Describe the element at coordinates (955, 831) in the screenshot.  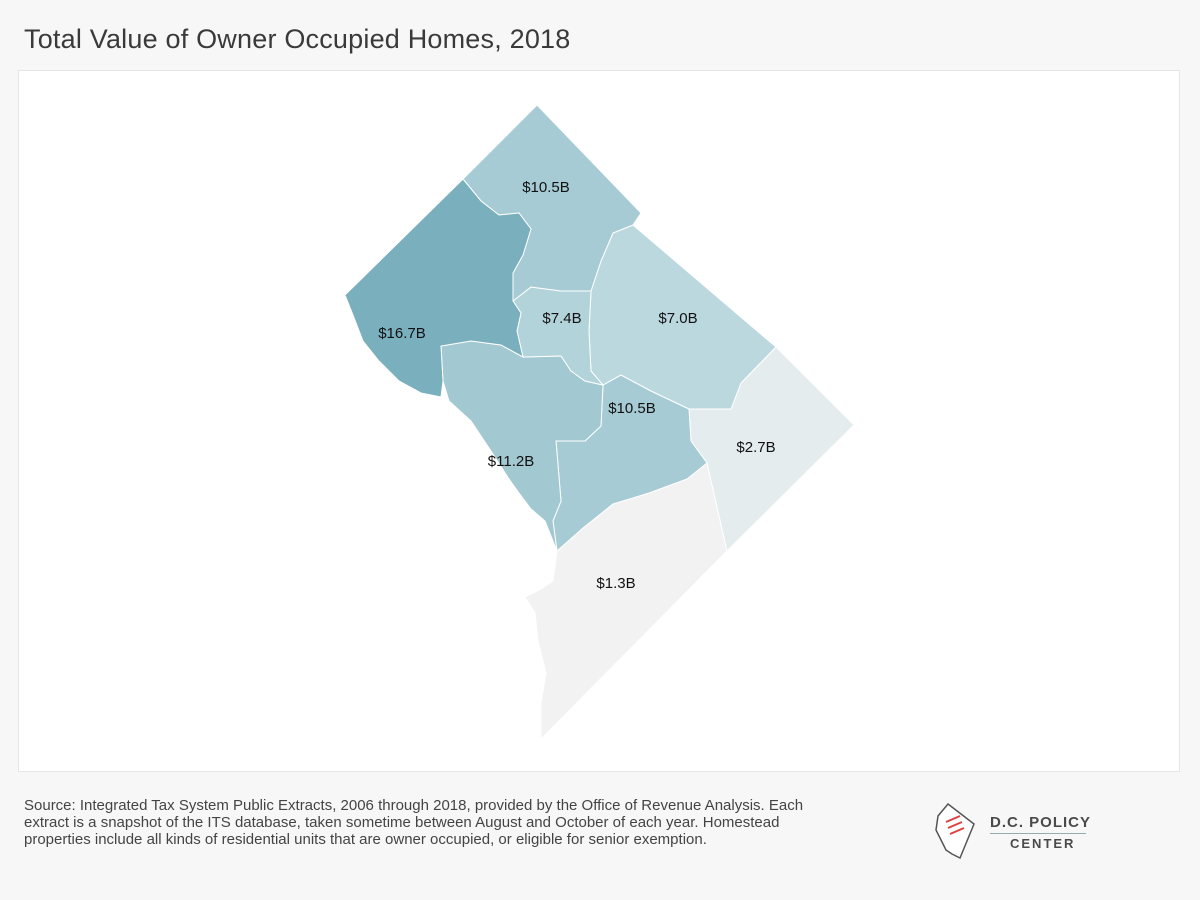
I see `dc-map-logo-icon` at that location.